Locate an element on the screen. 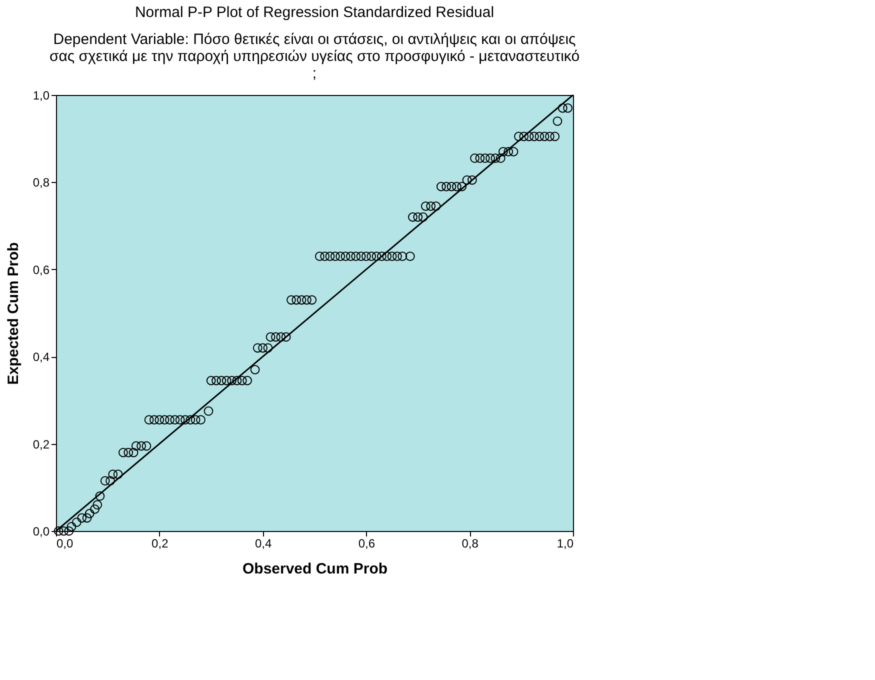 This screenshot has width=875, height=680. x-tick-label: 0,0 is located at coordinates (65, 543).